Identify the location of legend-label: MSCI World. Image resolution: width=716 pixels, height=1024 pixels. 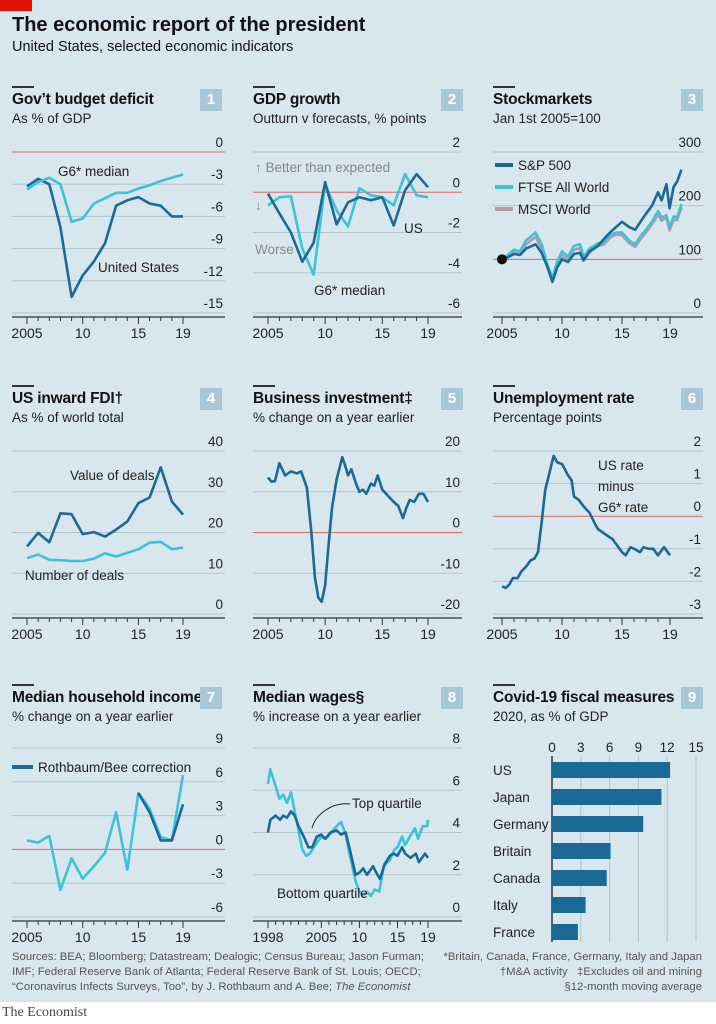
(554, 209).